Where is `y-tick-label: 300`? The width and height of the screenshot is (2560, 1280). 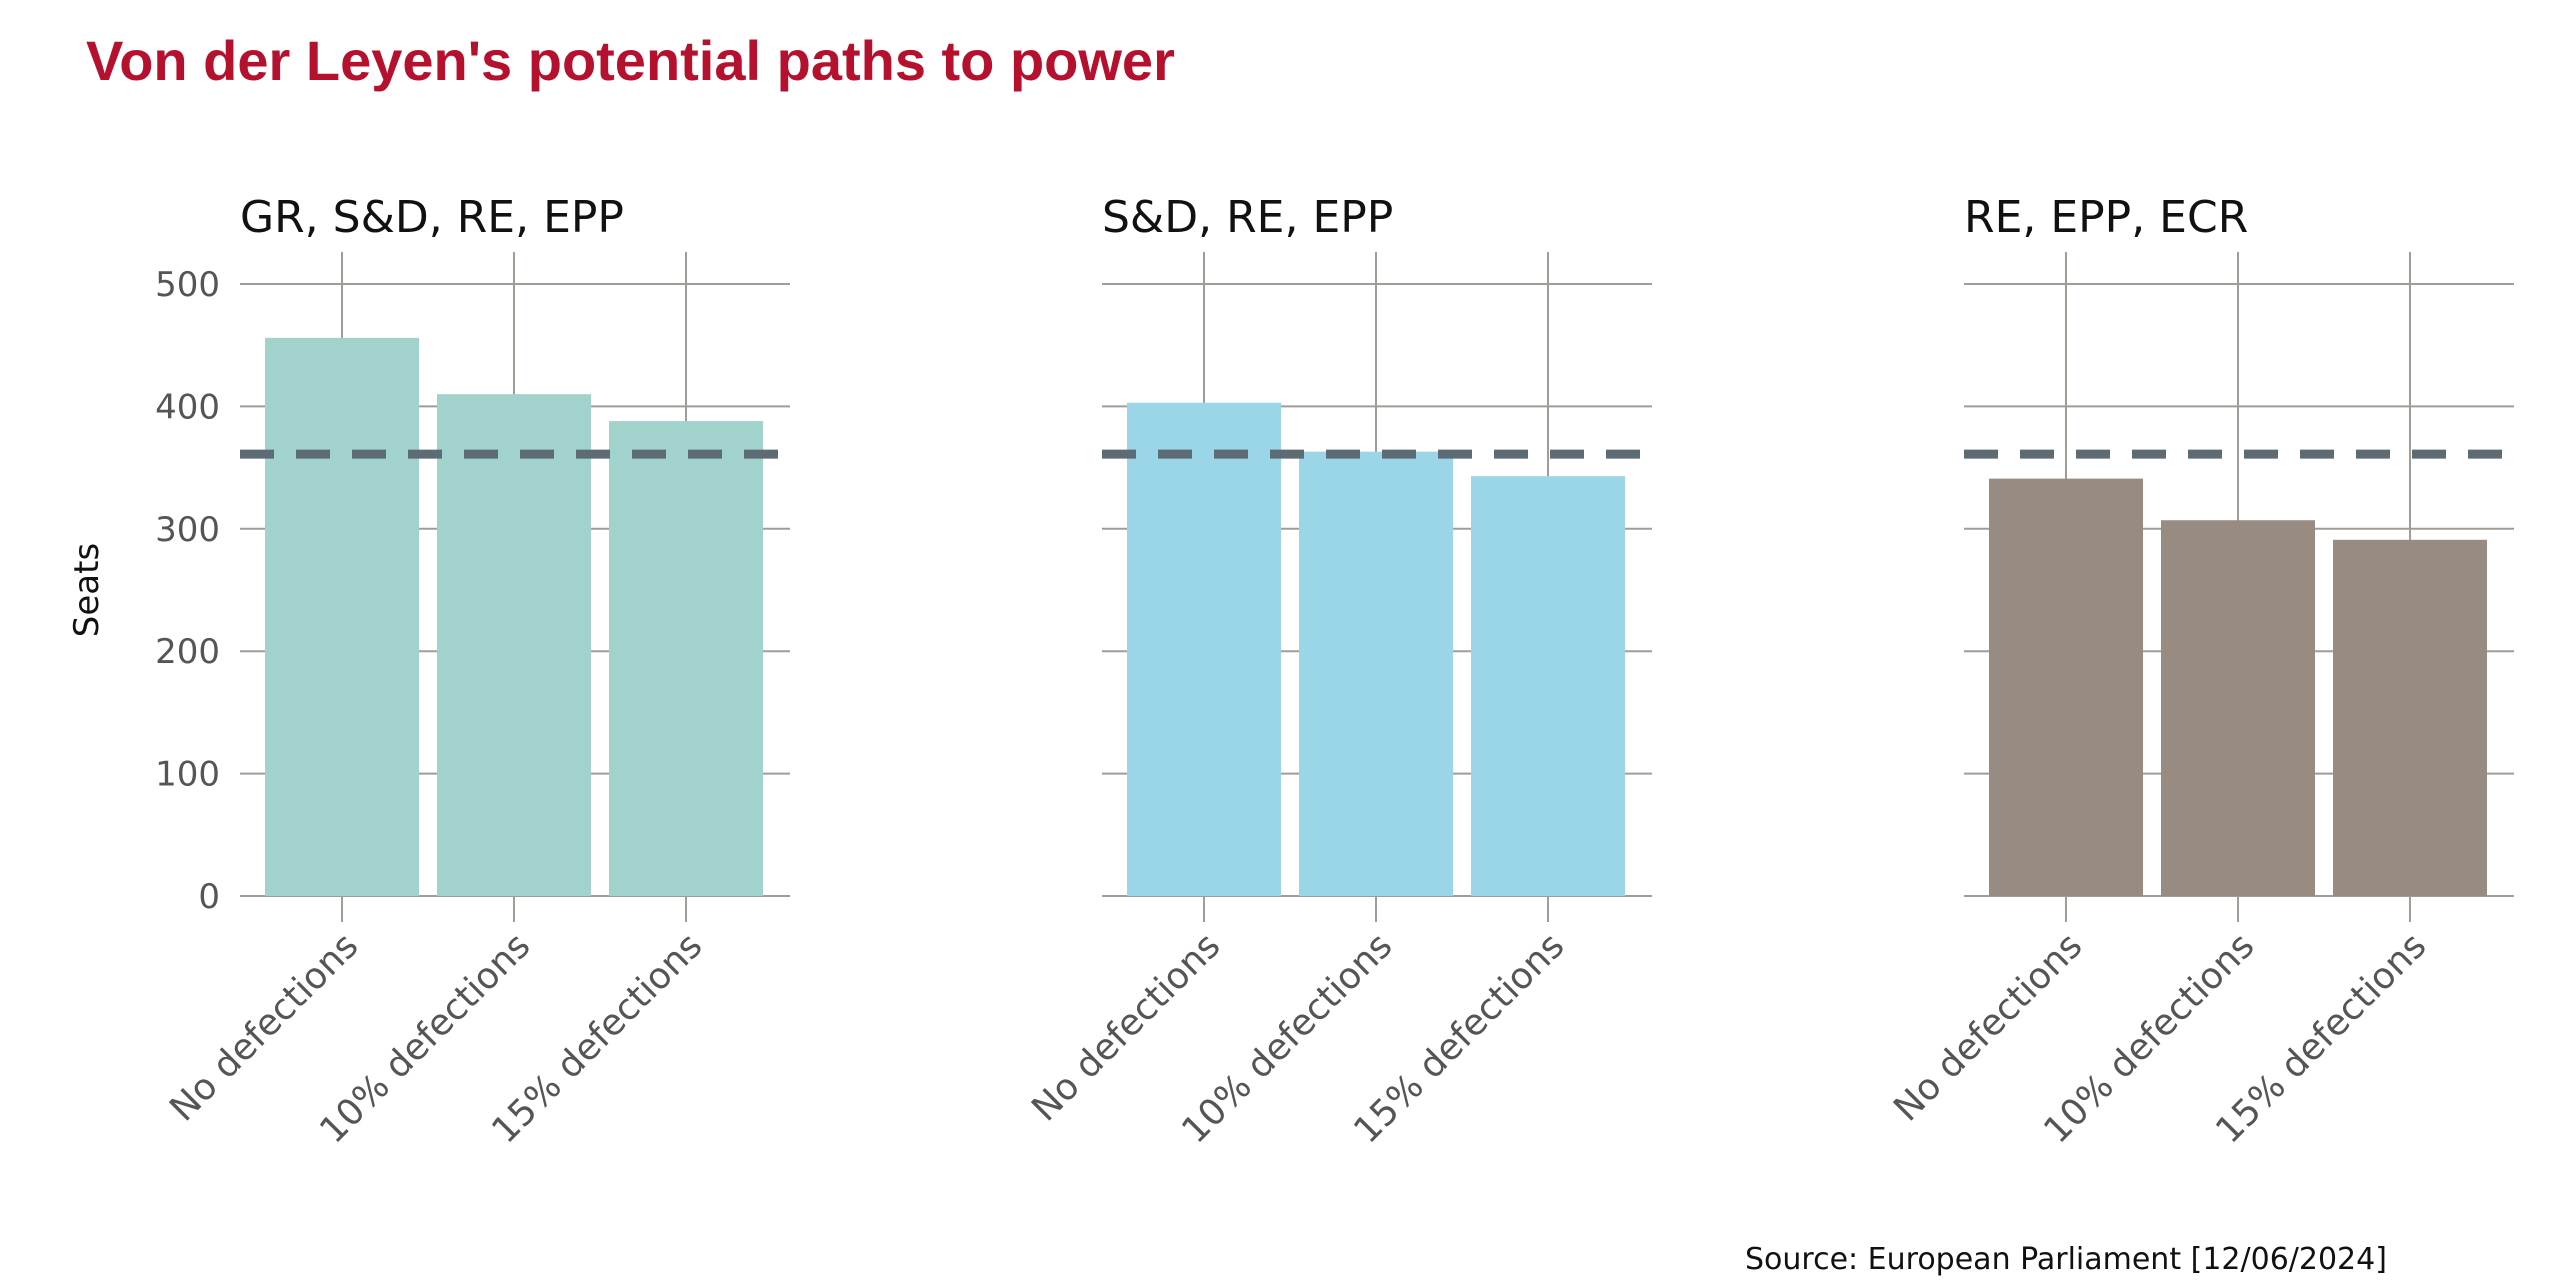
y-tick-label: 300 is located at coordinates (187, 530).